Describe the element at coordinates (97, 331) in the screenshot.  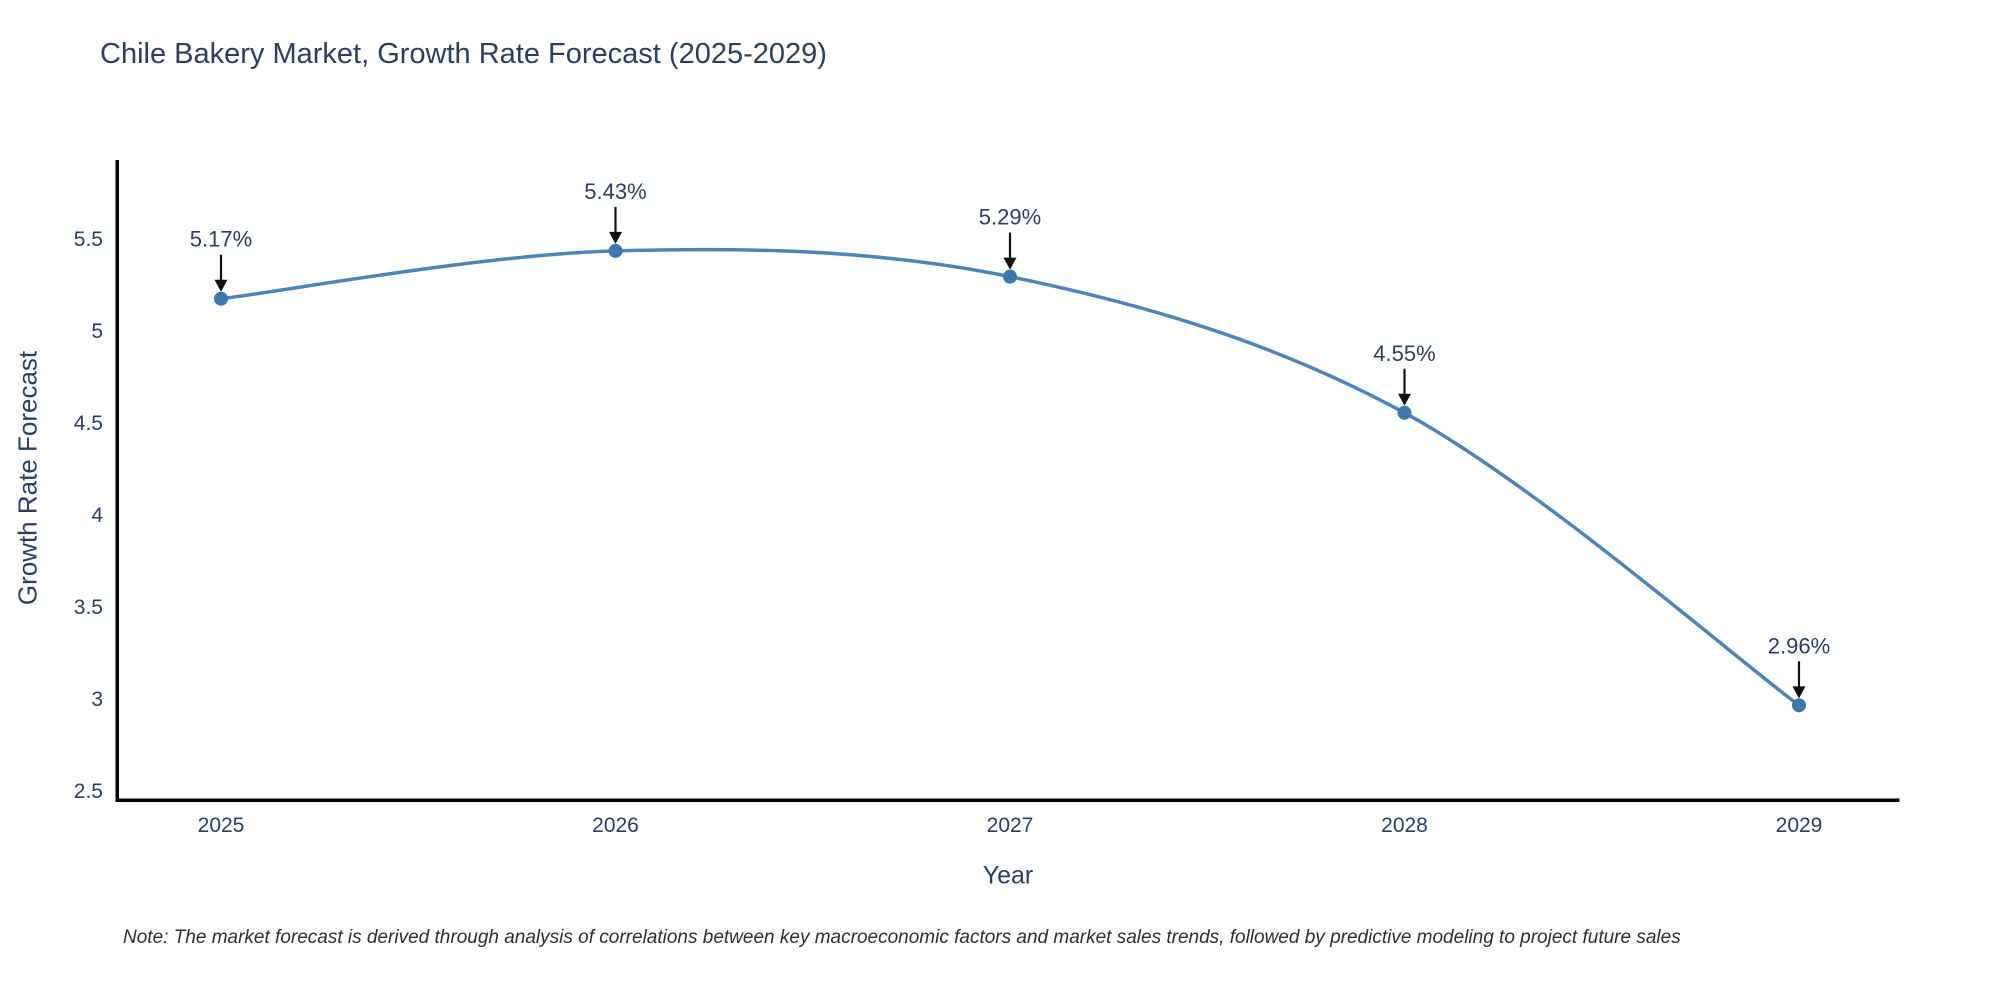
I see `y-tick-label: 5` at that location.